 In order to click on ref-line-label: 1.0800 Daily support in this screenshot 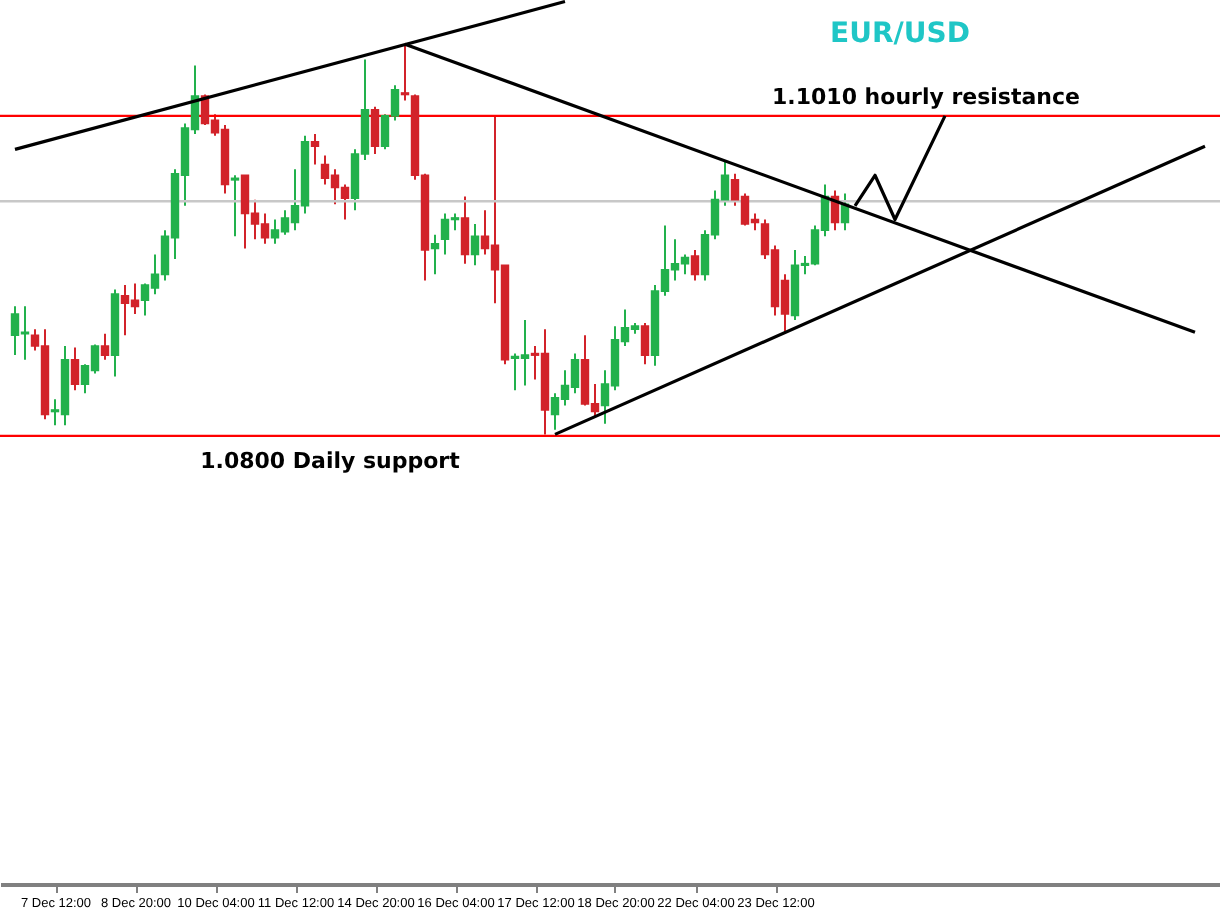, I will do `click(330, 460)`.